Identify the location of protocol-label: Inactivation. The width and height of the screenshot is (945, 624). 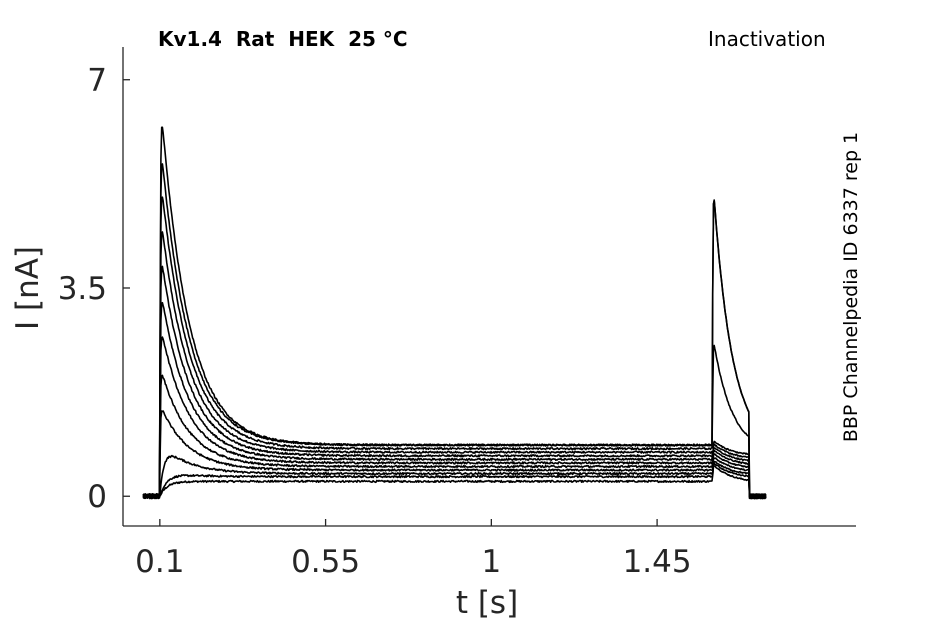
(767, 39).